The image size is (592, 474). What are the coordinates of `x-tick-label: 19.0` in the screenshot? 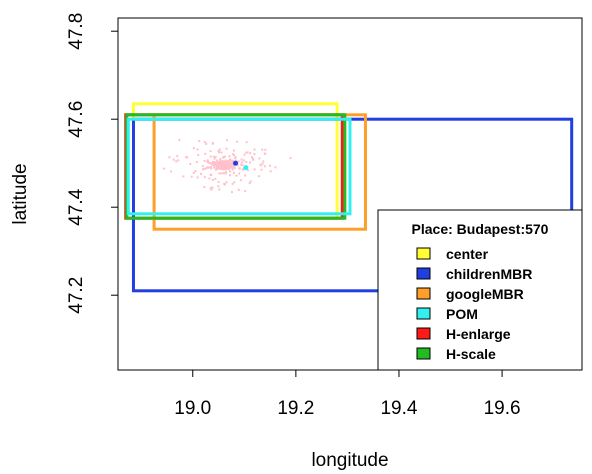 It's located at (192, 408).